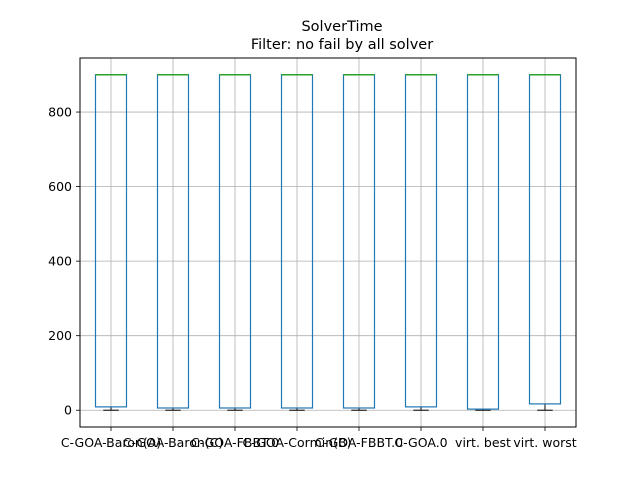 This screenshot has width=640, height=480. What do you see at coordinates (68, 410) in the screenshot?
I see `y-tick-label: 0` at bounding box center [68, 410].